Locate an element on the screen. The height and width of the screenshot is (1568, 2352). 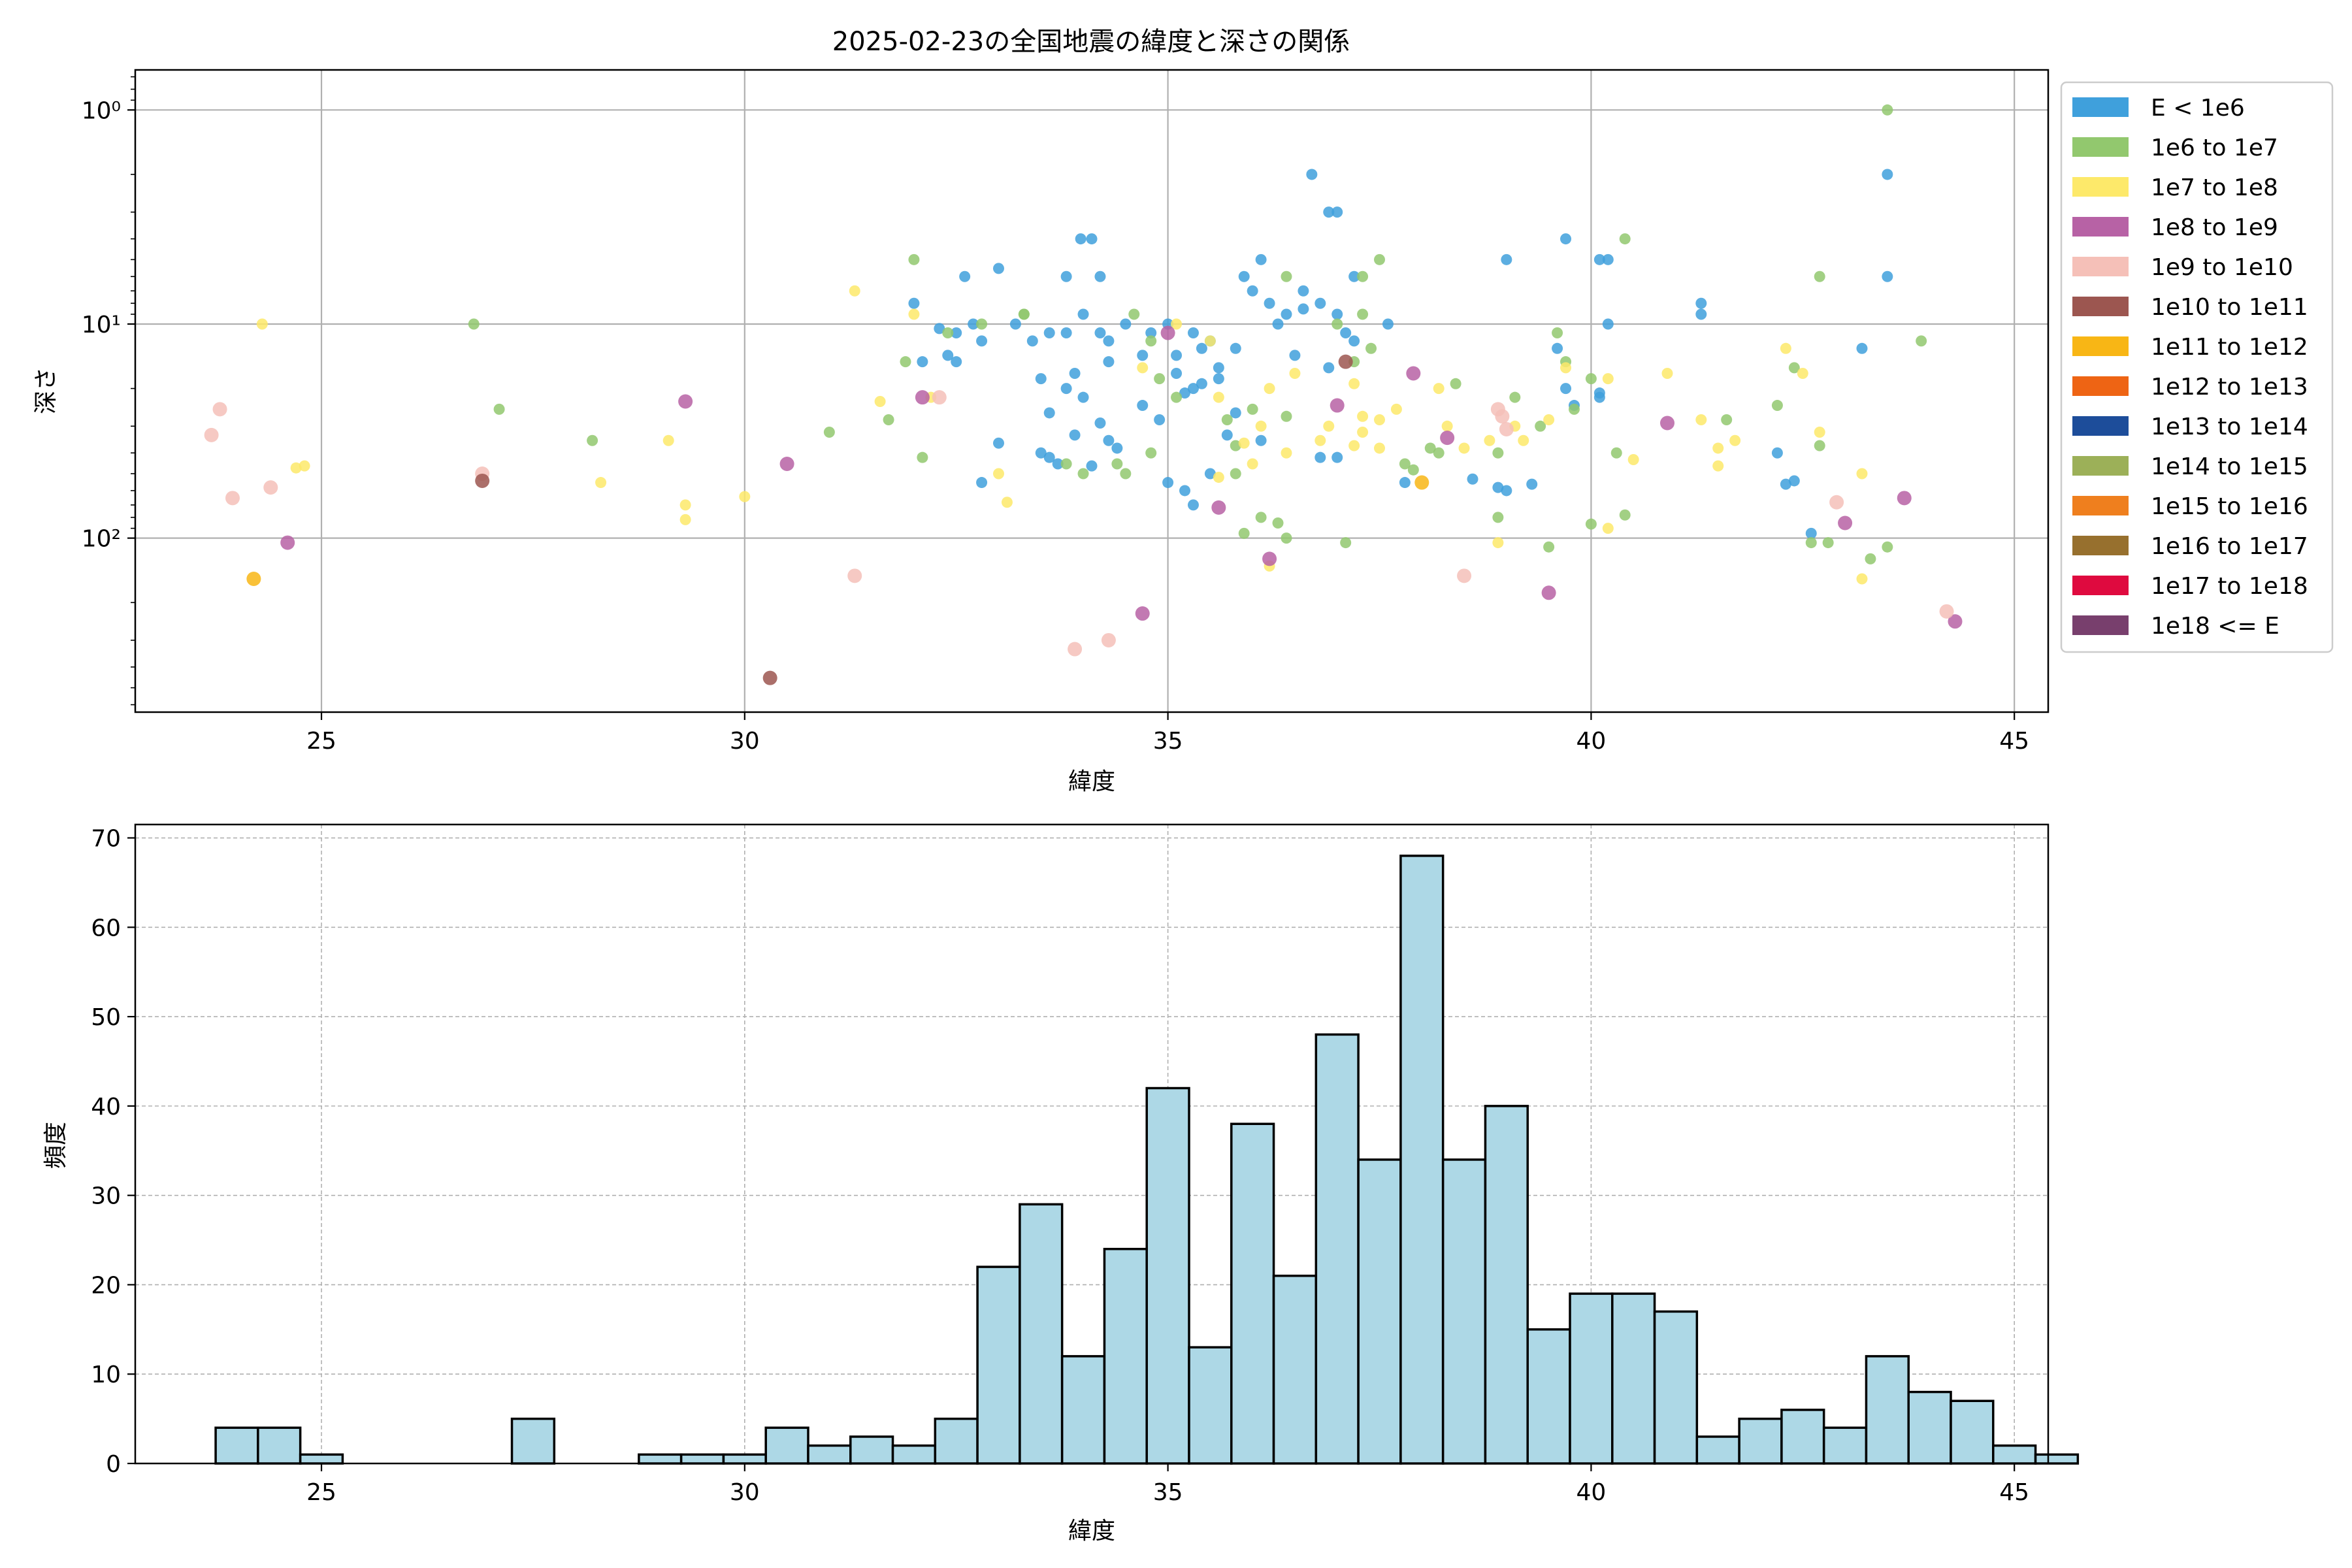
y-tick-label: 10⁰ is located at coordinates (101, 110).